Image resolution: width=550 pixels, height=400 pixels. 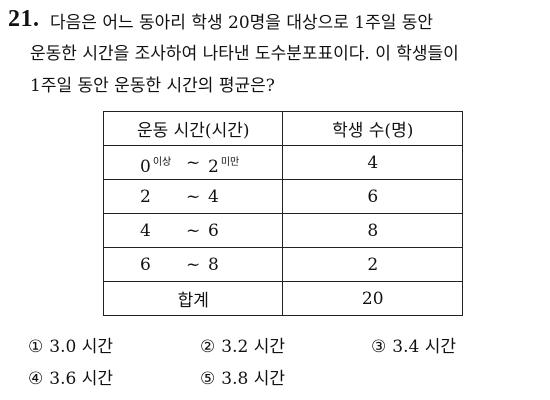 What do you see at coordinates (372, 298) in the screenshot?
I see `total-value: 20` at bounding box center [372, 298].